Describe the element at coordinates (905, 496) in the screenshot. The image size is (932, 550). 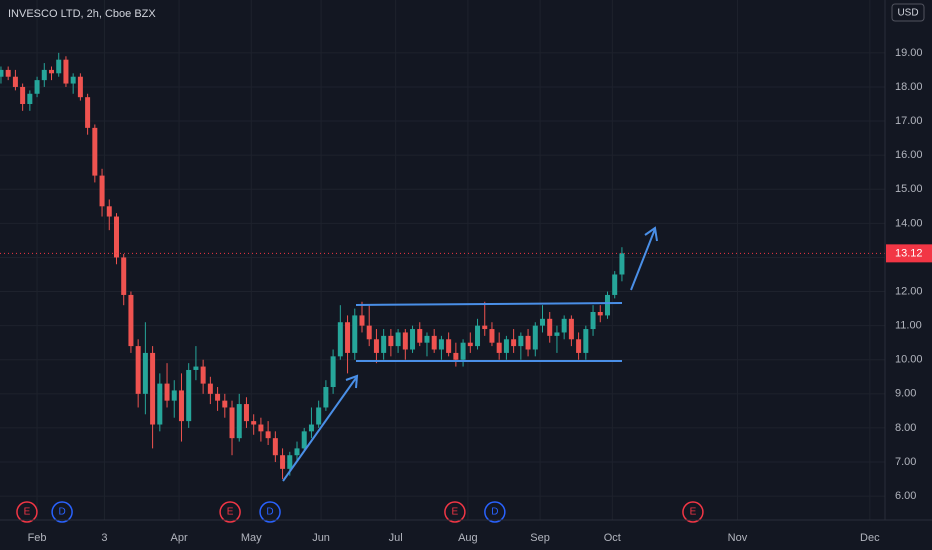
I see `y-tick-label: 6.00` at that location.